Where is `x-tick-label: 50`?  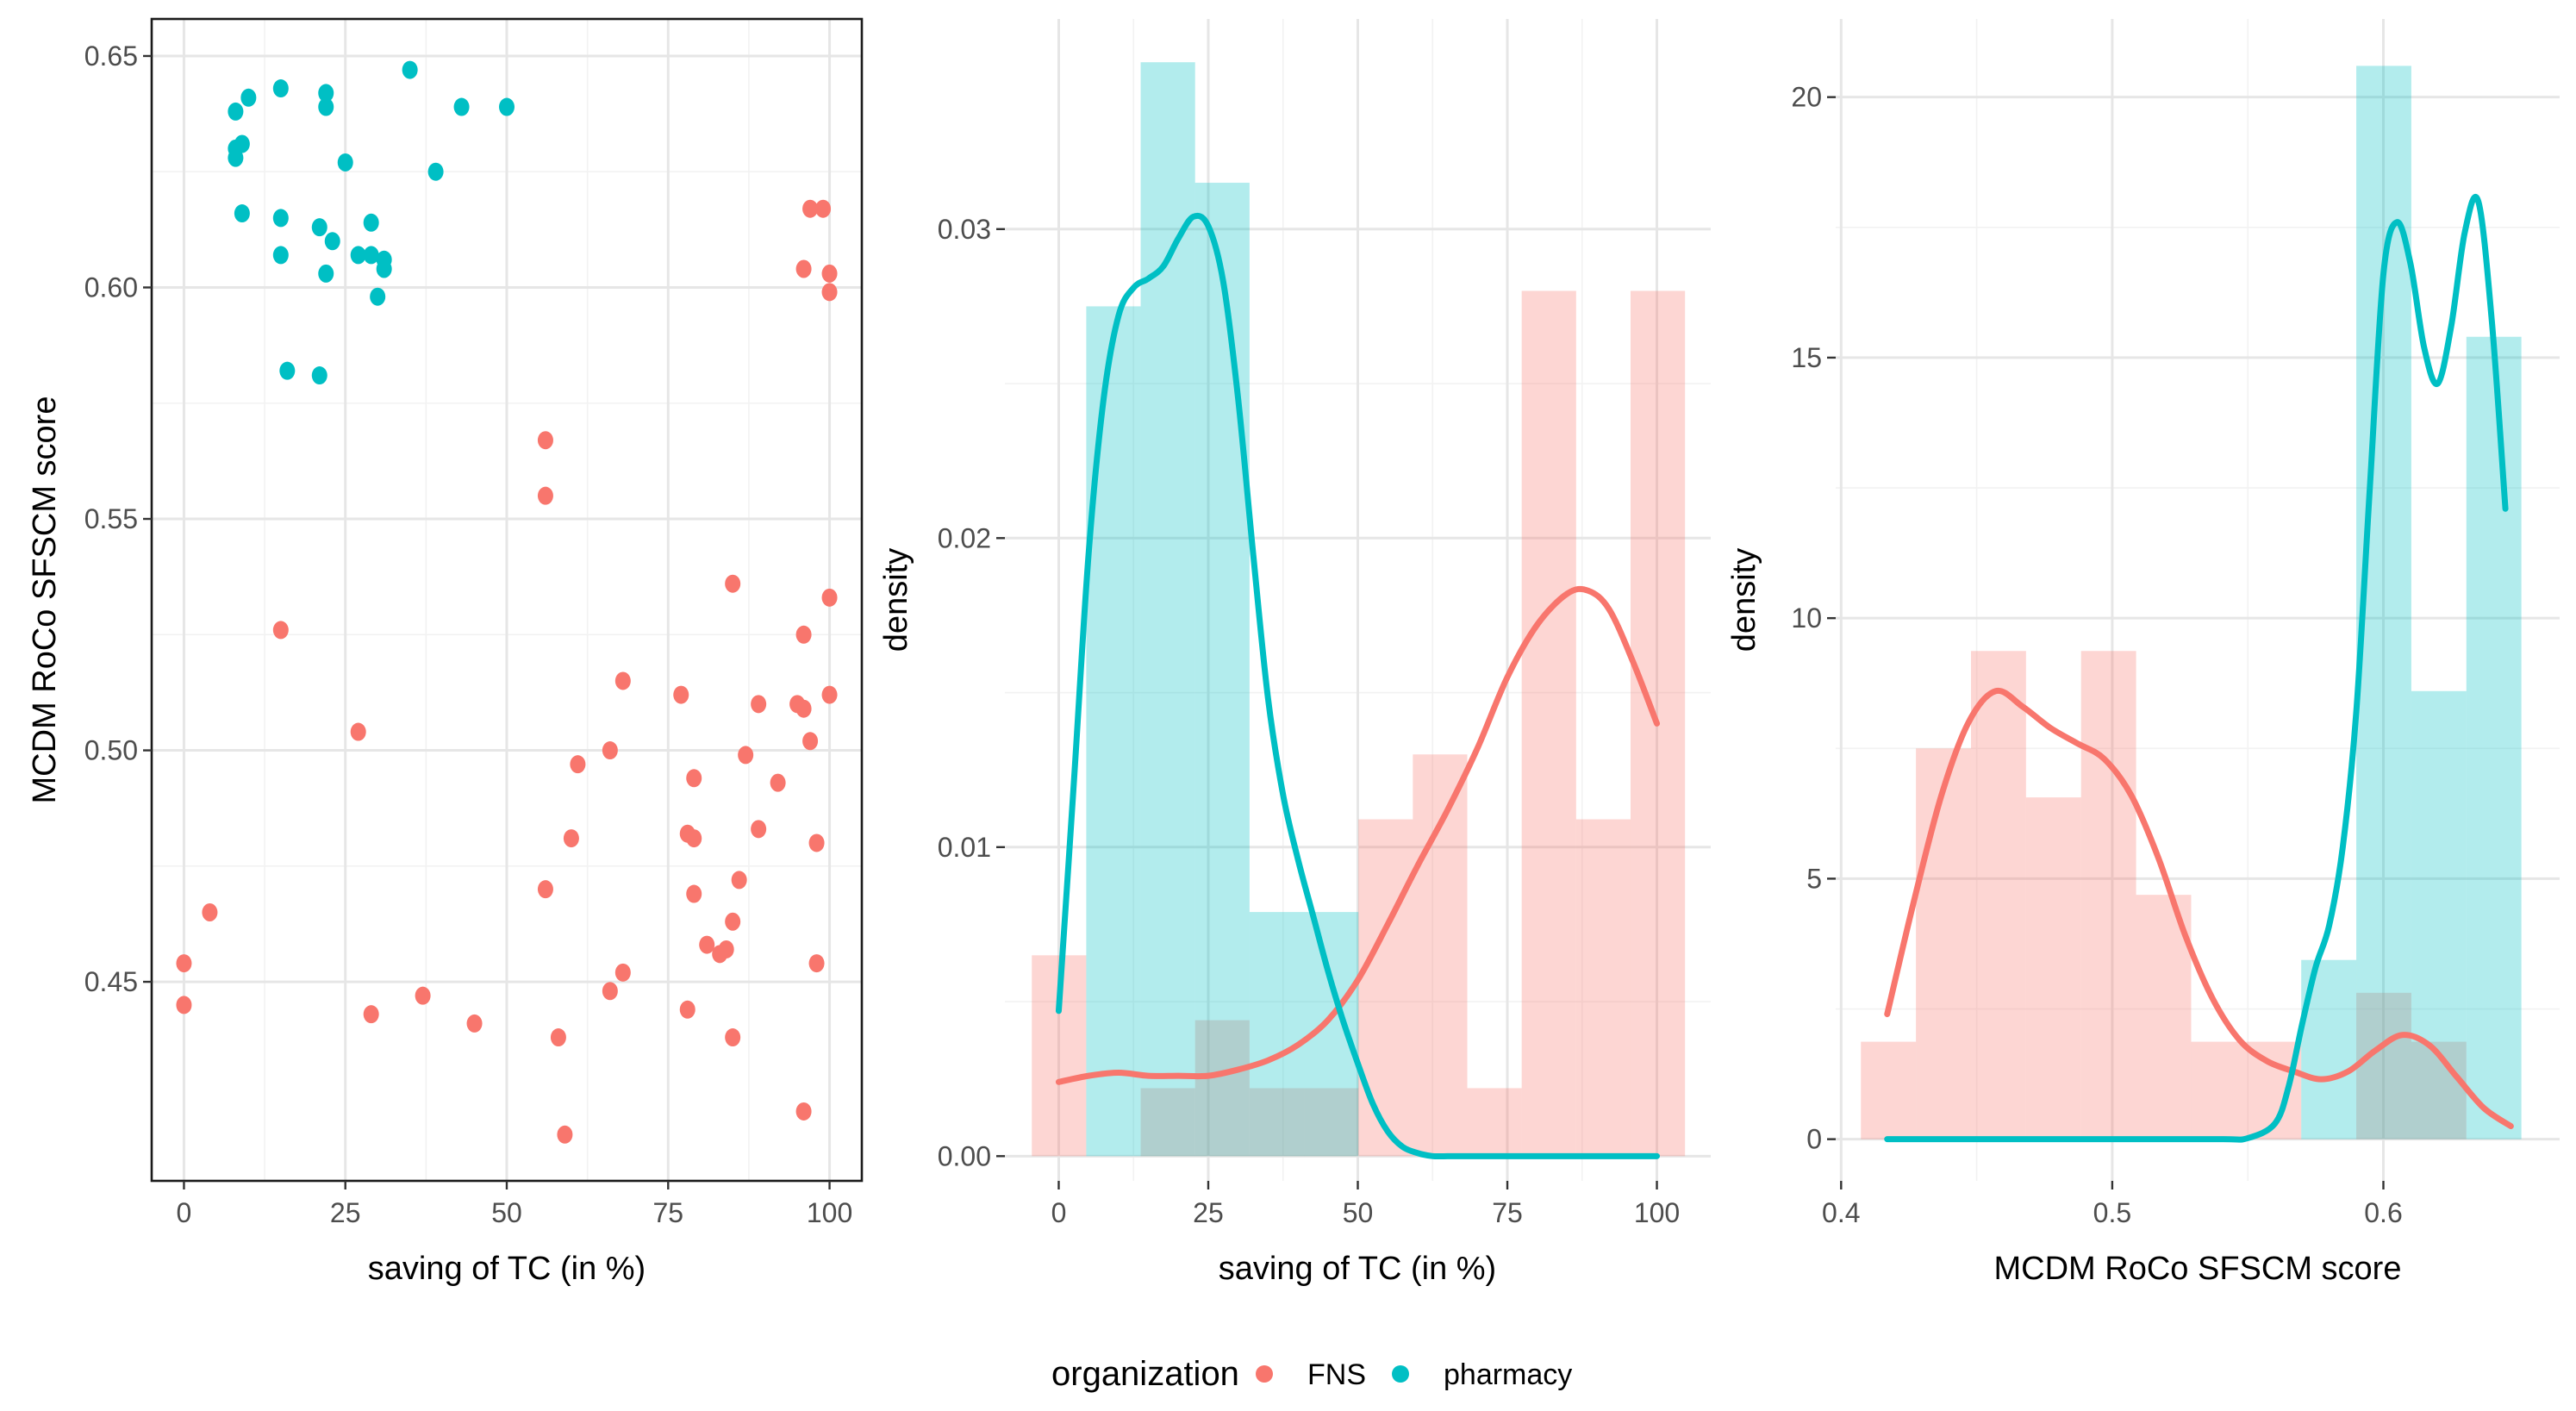 x-tick-label: 50 is located at coordinates (506, 1212).